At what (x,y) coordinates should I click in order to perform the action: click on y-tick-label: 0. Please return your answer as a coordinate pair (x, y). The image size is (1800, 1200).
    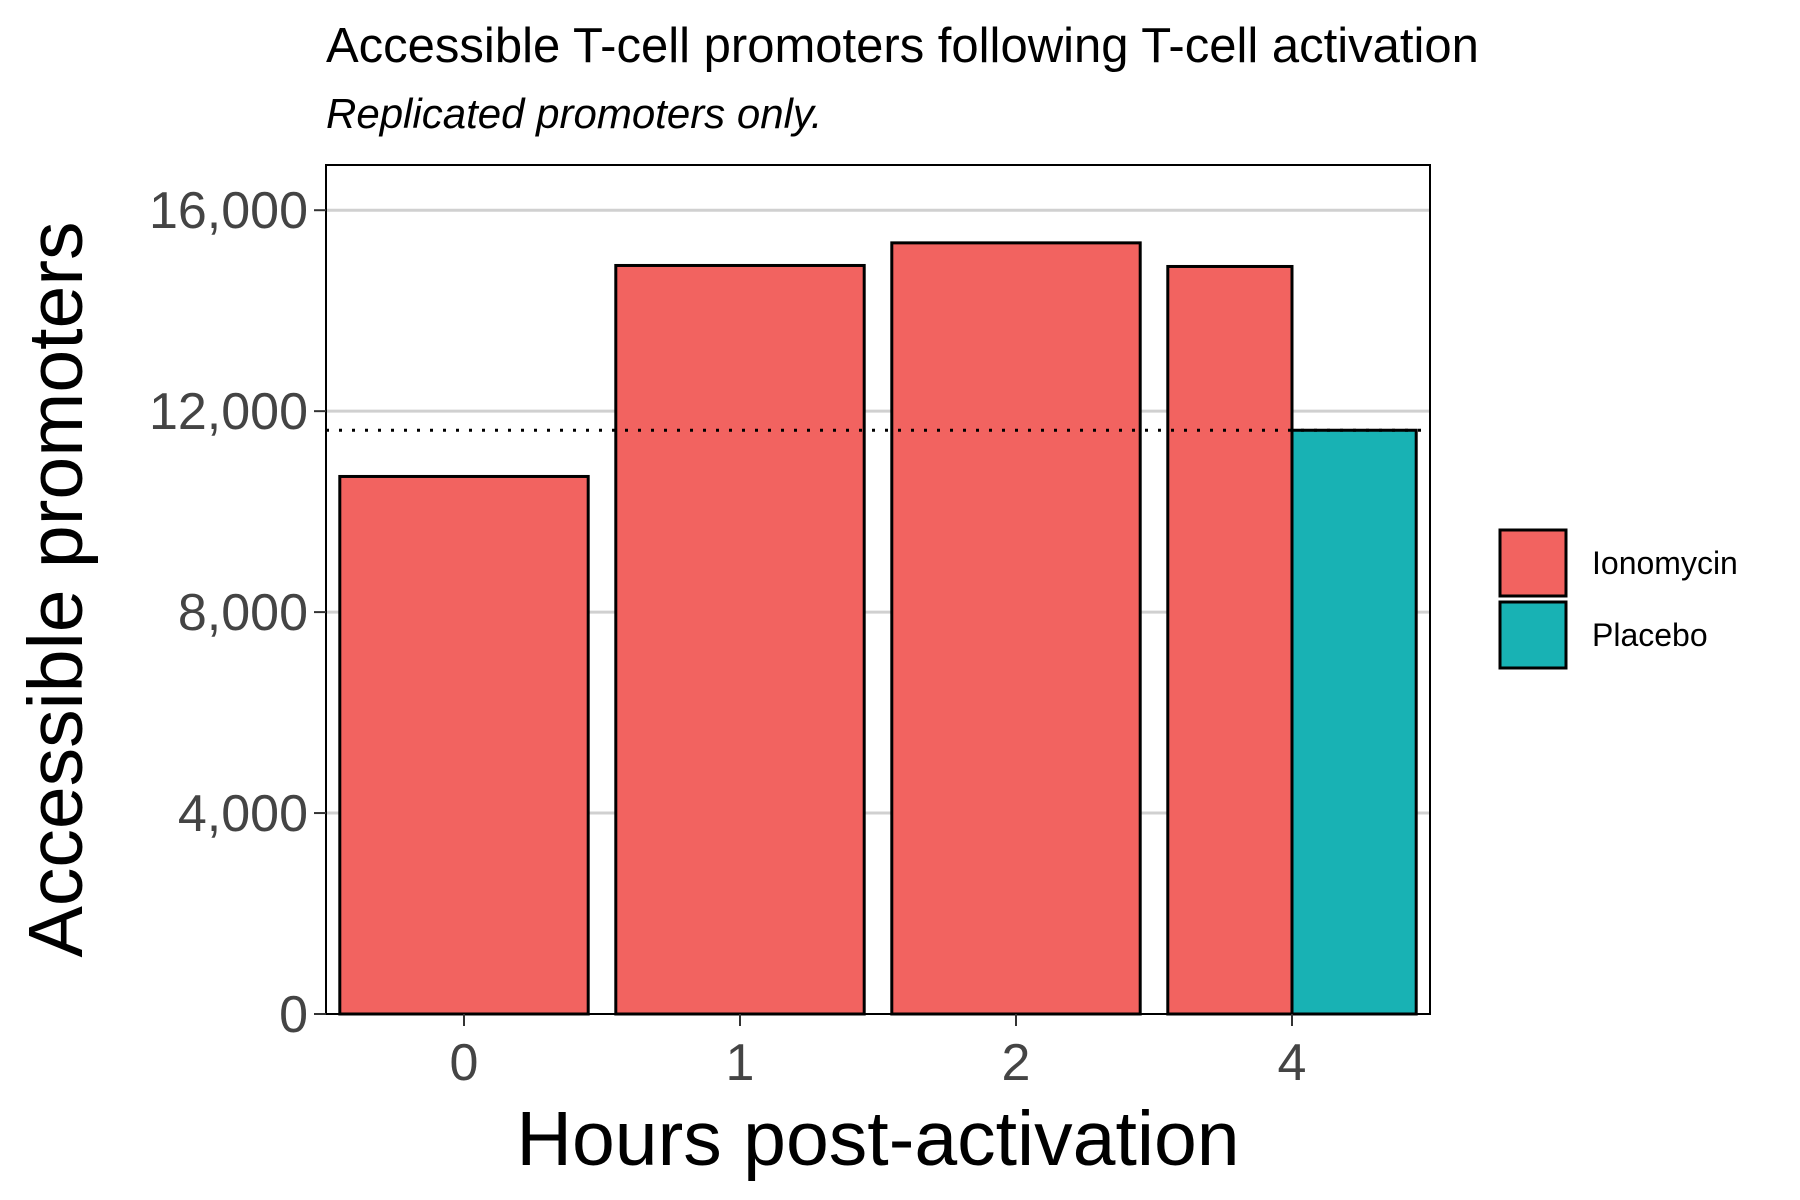
    Looking at the image, I should click on (293, 1015).